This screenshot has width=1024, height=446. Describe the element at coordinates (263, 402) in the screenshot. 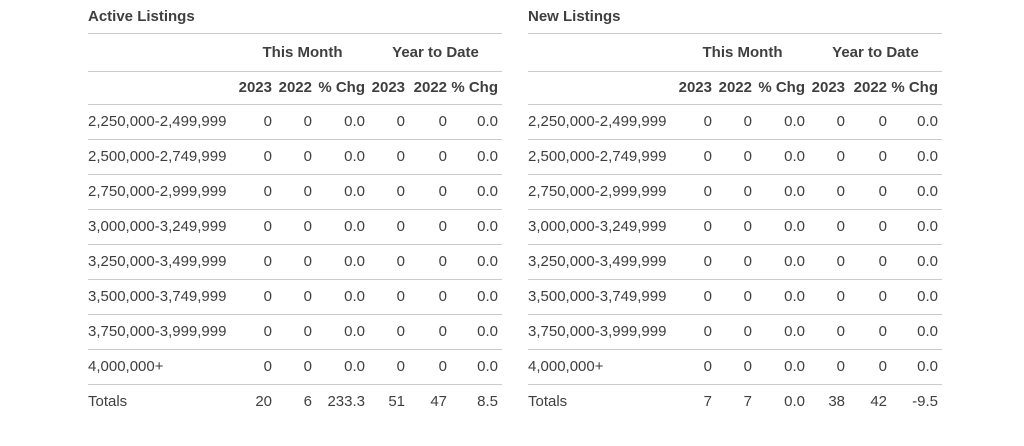

I see `totals-value: 20` at that location.